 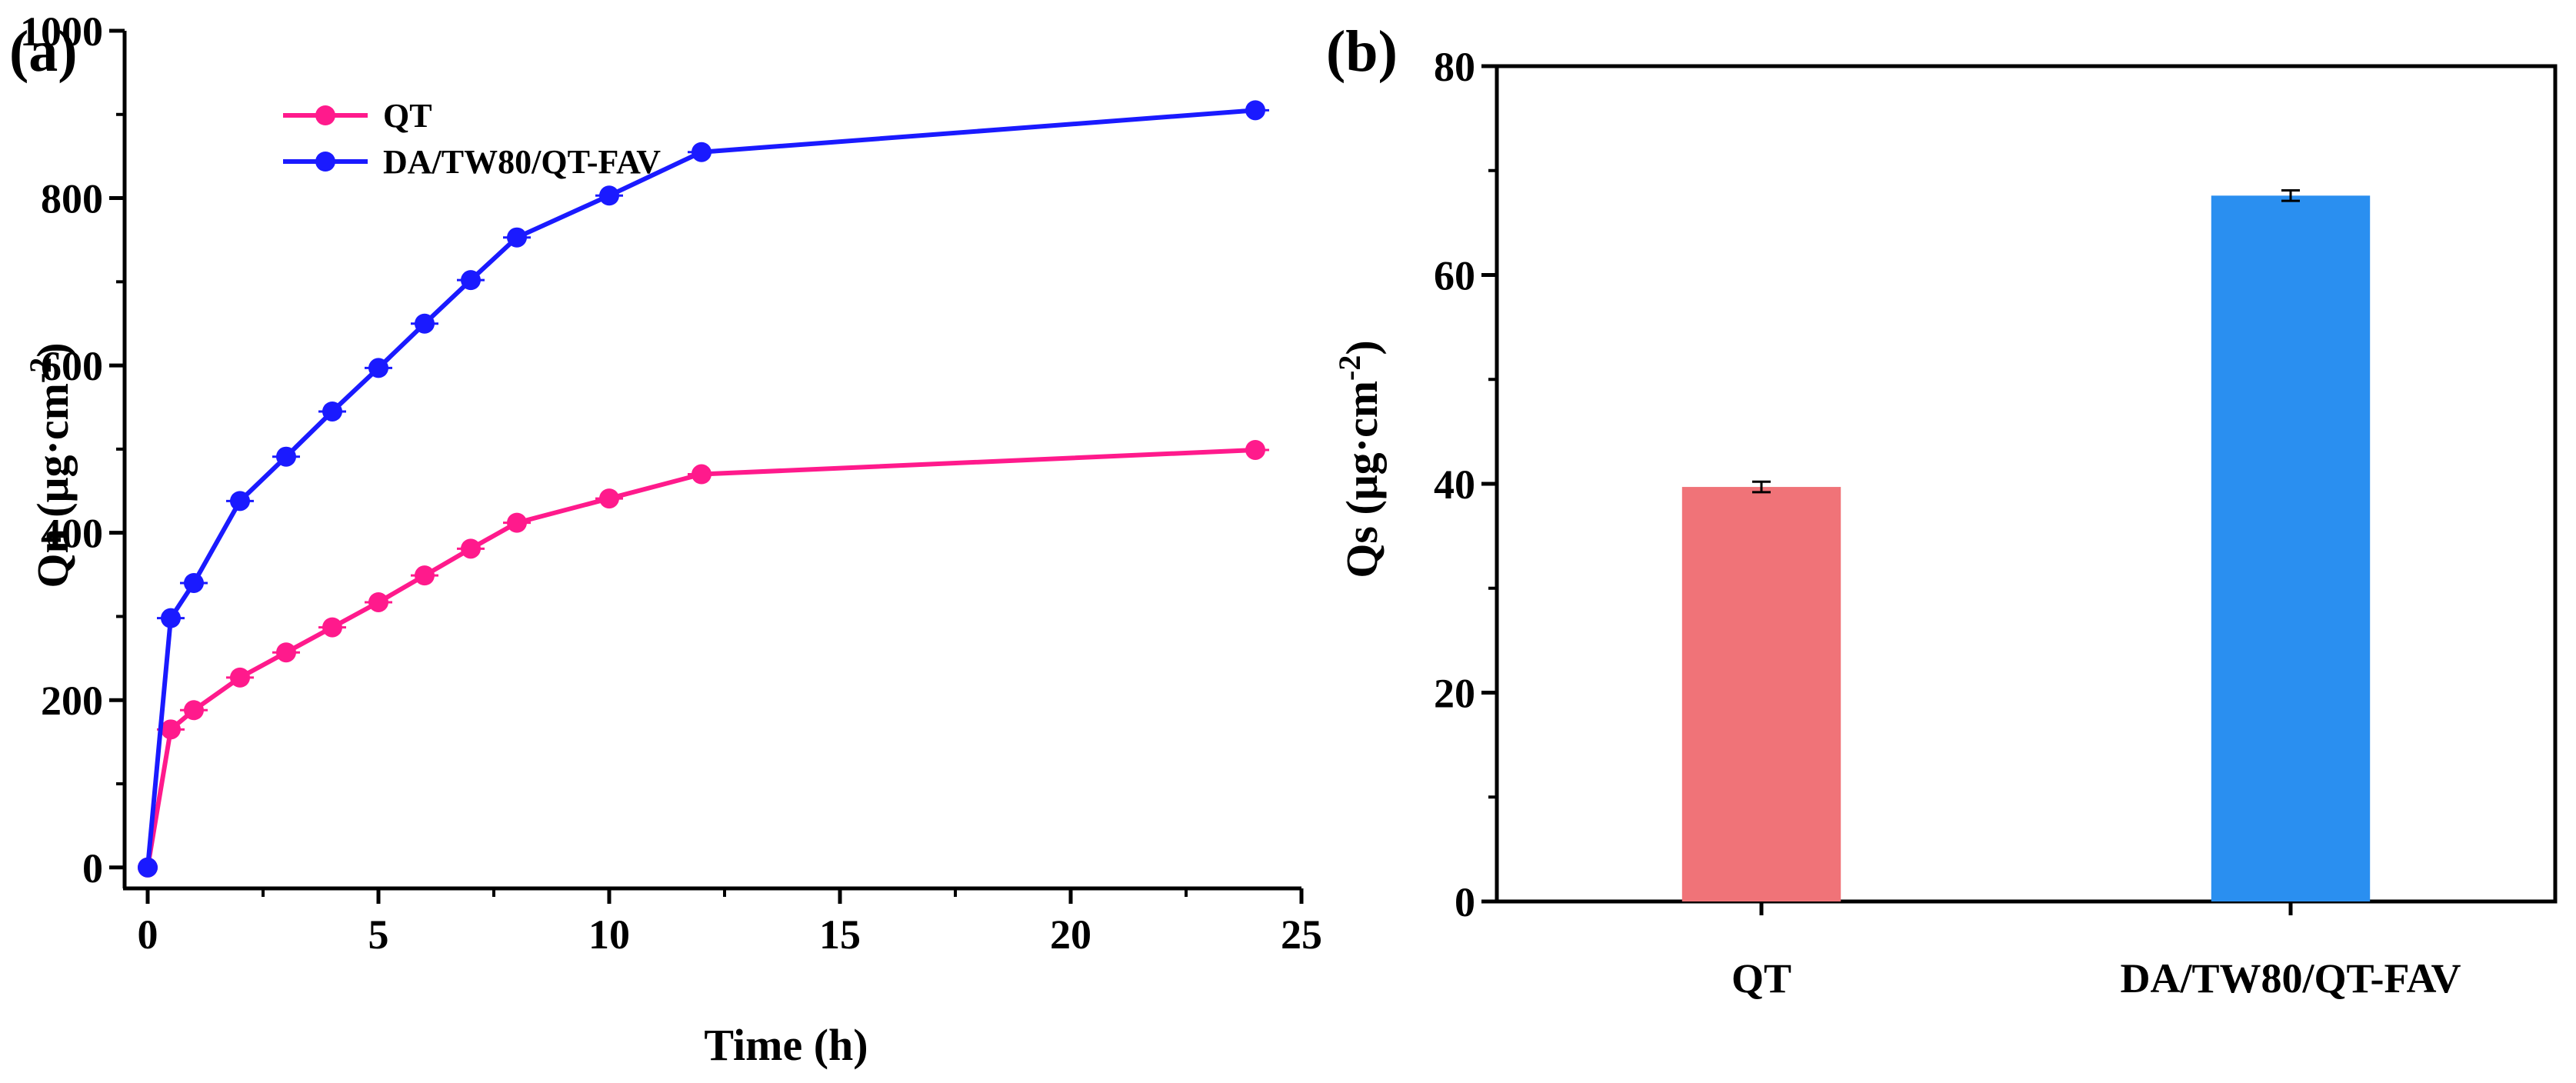 I want to click on panel-a-y-tick-label: 800, so click(x=72, y=199).